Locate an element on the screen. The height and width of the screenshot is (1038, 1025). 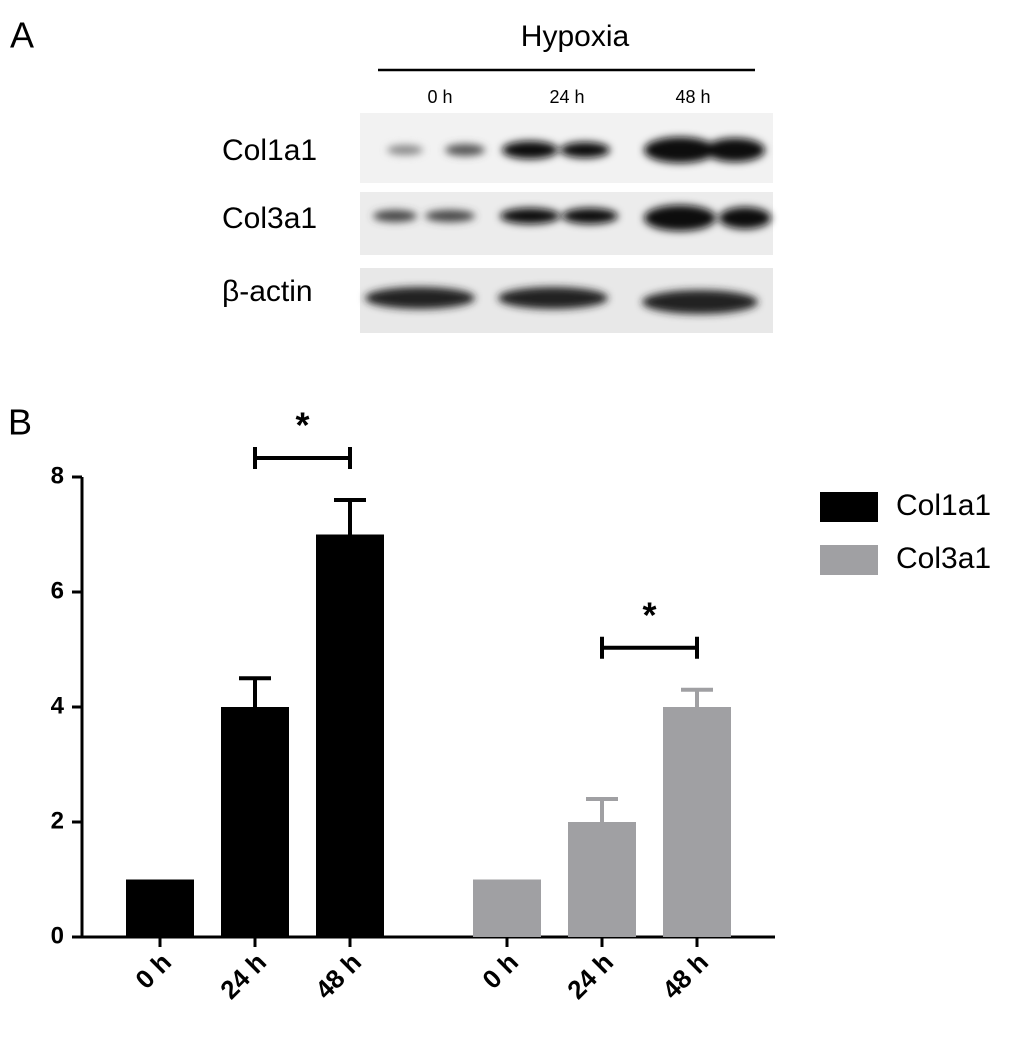
lane-label: 0 h is located at coordinates (439, 97).